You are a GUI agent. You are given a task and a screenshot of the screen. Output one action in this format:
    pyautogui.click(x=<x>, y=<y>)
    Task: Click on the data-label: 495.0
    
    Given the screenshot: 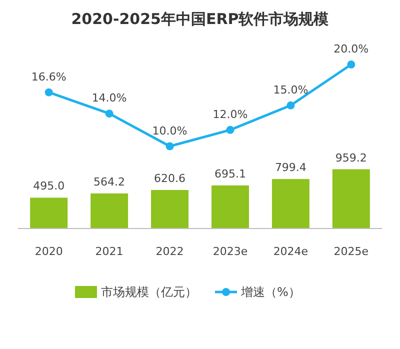 What is the action you would take?
    pyautogui.click(x=49, y=186)
    